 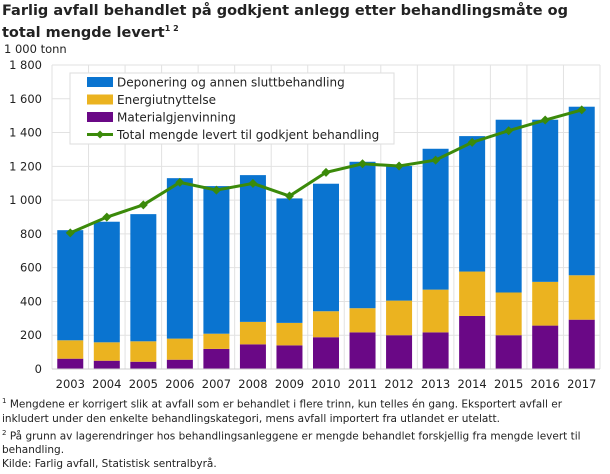 What do you see at coordinates (545, 347) in the screenshot?
I see `bar-material-2016` at bounding box center [545, 347].